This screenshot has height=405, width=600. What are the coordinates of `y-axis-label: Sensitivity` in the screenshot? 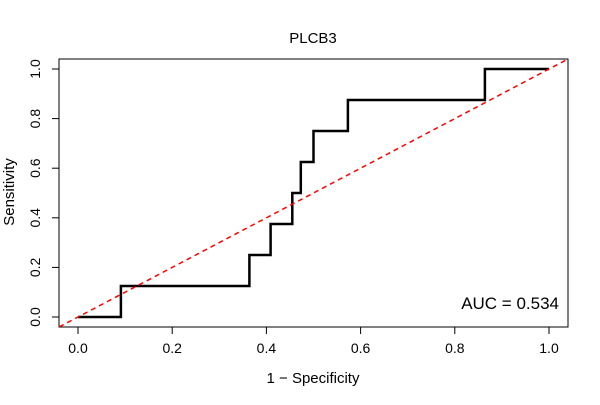 It's located at (9, 192).